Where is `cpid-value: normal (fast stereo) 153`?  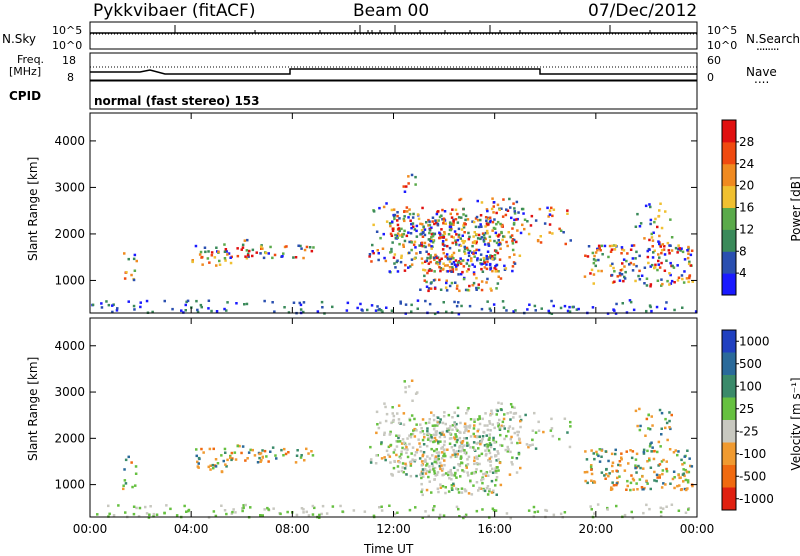
cpid-value: normal (fast stereo) 153 is located at coordinates (177, 101).